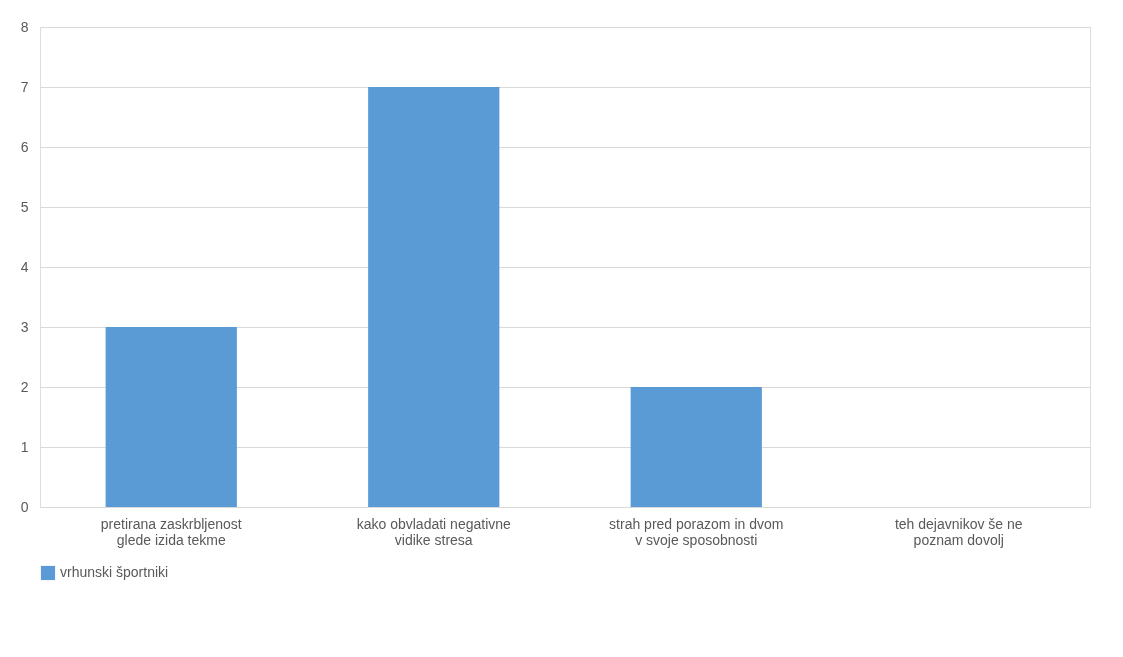 The image size is (1123, 657). Describe the element at coordinates (171, 531) in the screenshot. I see `x-tick-label: pretirana zaskrbljenost glede izida tekme` at that location.